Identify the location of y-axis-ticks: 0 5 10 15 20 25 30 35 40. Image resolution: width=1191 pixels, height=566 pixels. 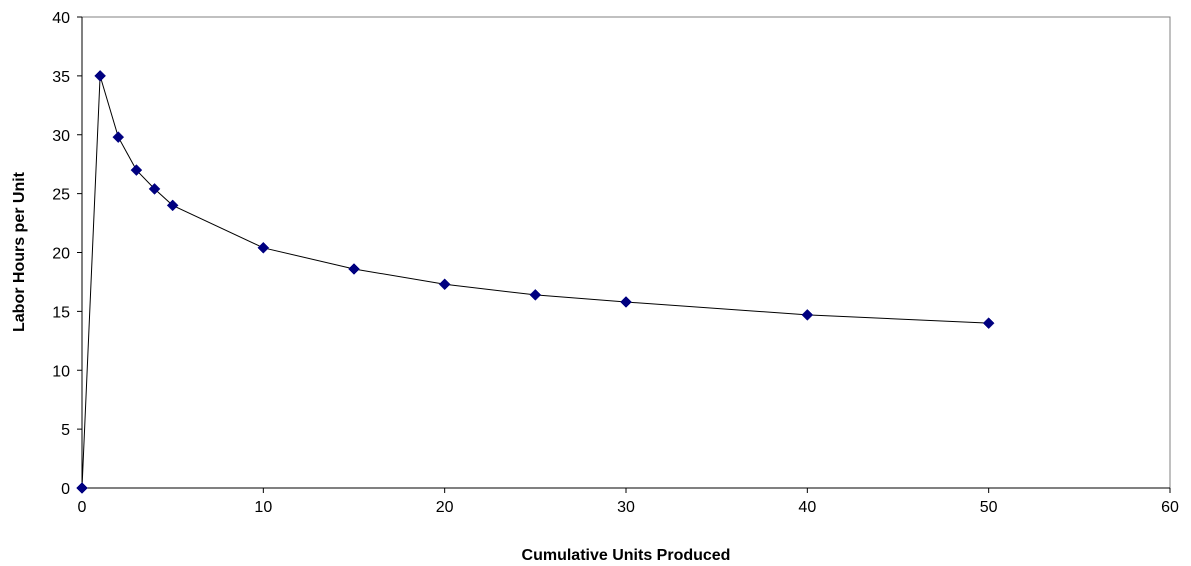
(67, 254).